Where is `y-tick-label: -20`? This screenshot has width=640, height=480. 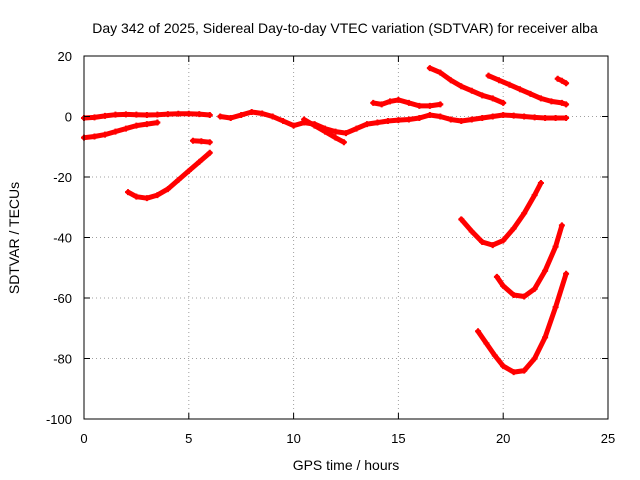 y-tick-label: -20 is located at coordinates (62, 177).